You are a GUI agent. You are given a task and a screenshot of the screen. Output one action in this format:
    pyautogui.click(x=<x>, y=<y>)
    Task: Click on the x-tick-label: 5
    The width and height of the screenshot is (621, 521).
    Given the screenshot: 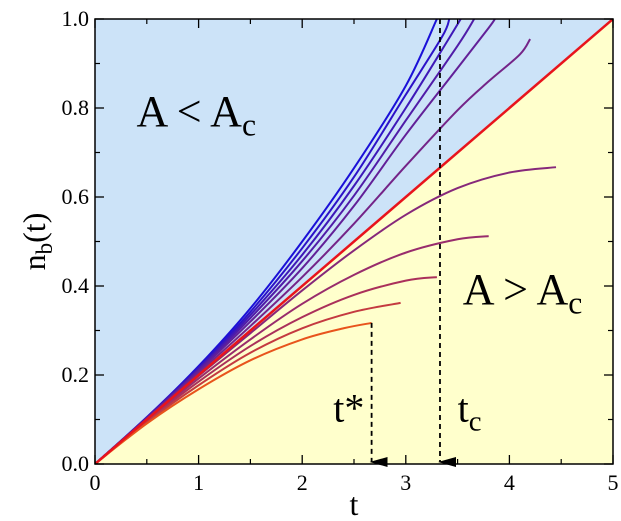 What is the action you would take?
    pyautogui.click(x=613, y=482)
    